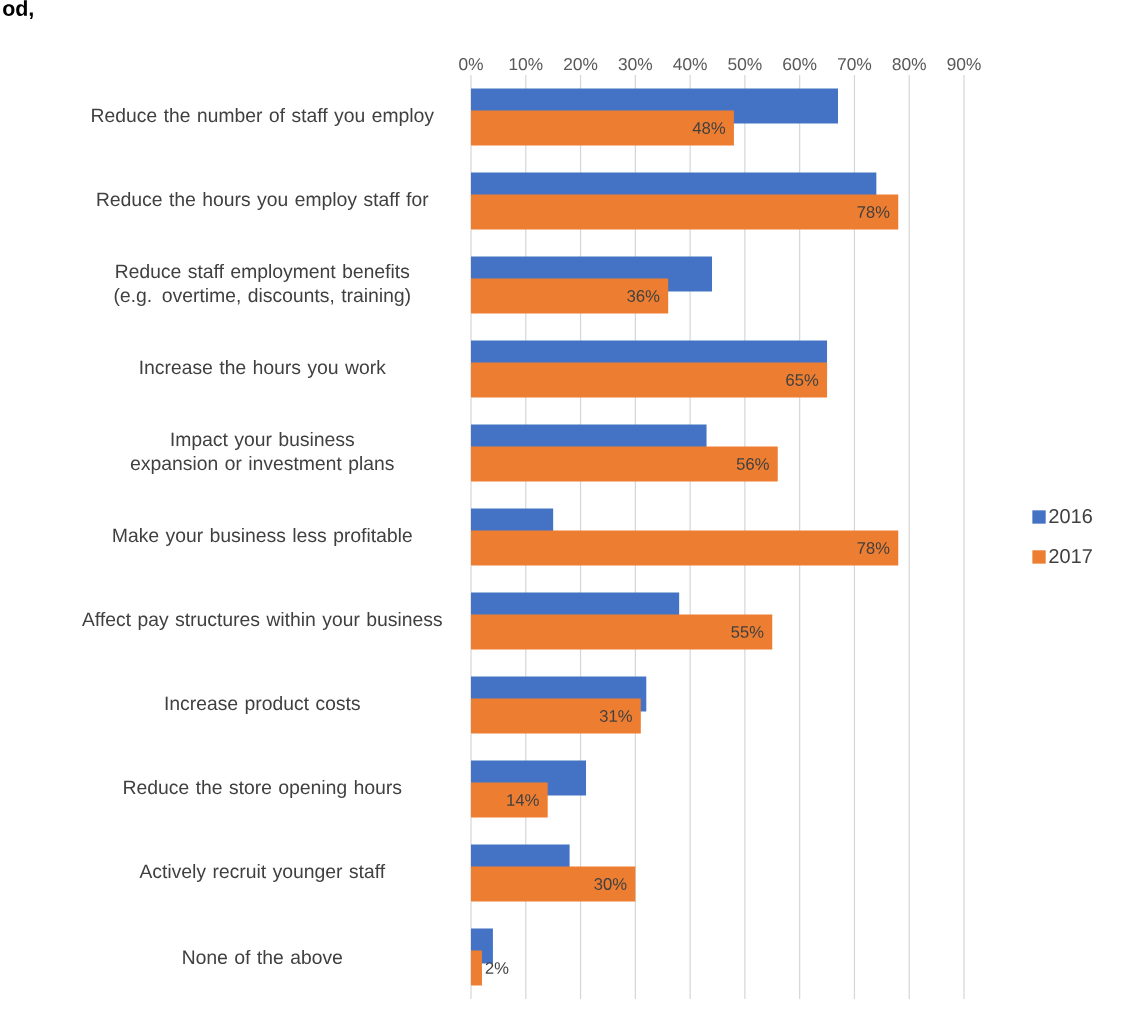  I want to click on data-label: 36%, so click(643, 296).